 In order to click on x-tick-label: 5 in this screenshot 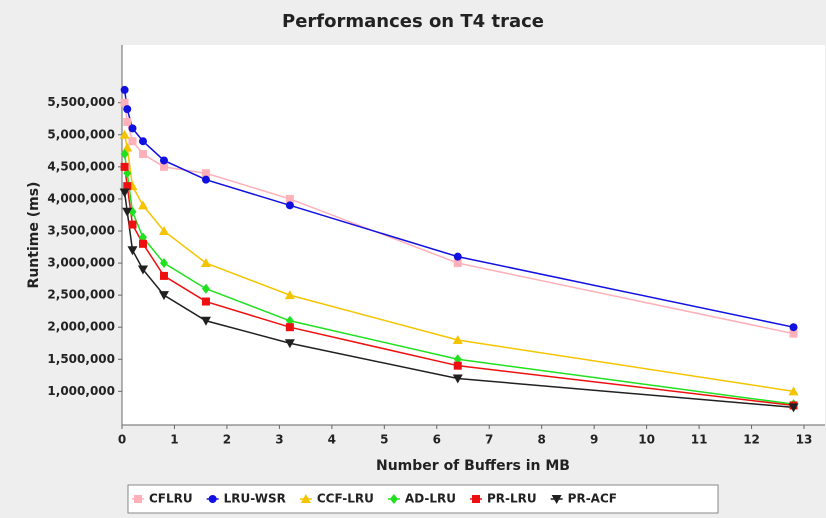, I will do `click(384, 440)`.